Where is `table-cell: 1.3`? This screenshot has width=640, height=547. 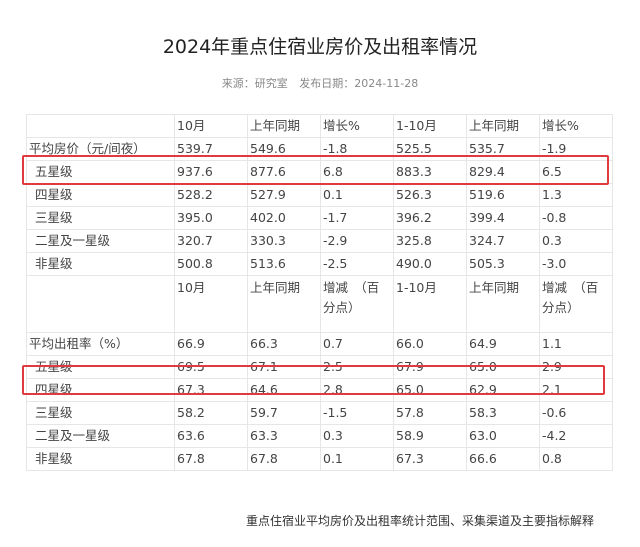
table-cell: 1.3 is located at coordinates (576, 195).